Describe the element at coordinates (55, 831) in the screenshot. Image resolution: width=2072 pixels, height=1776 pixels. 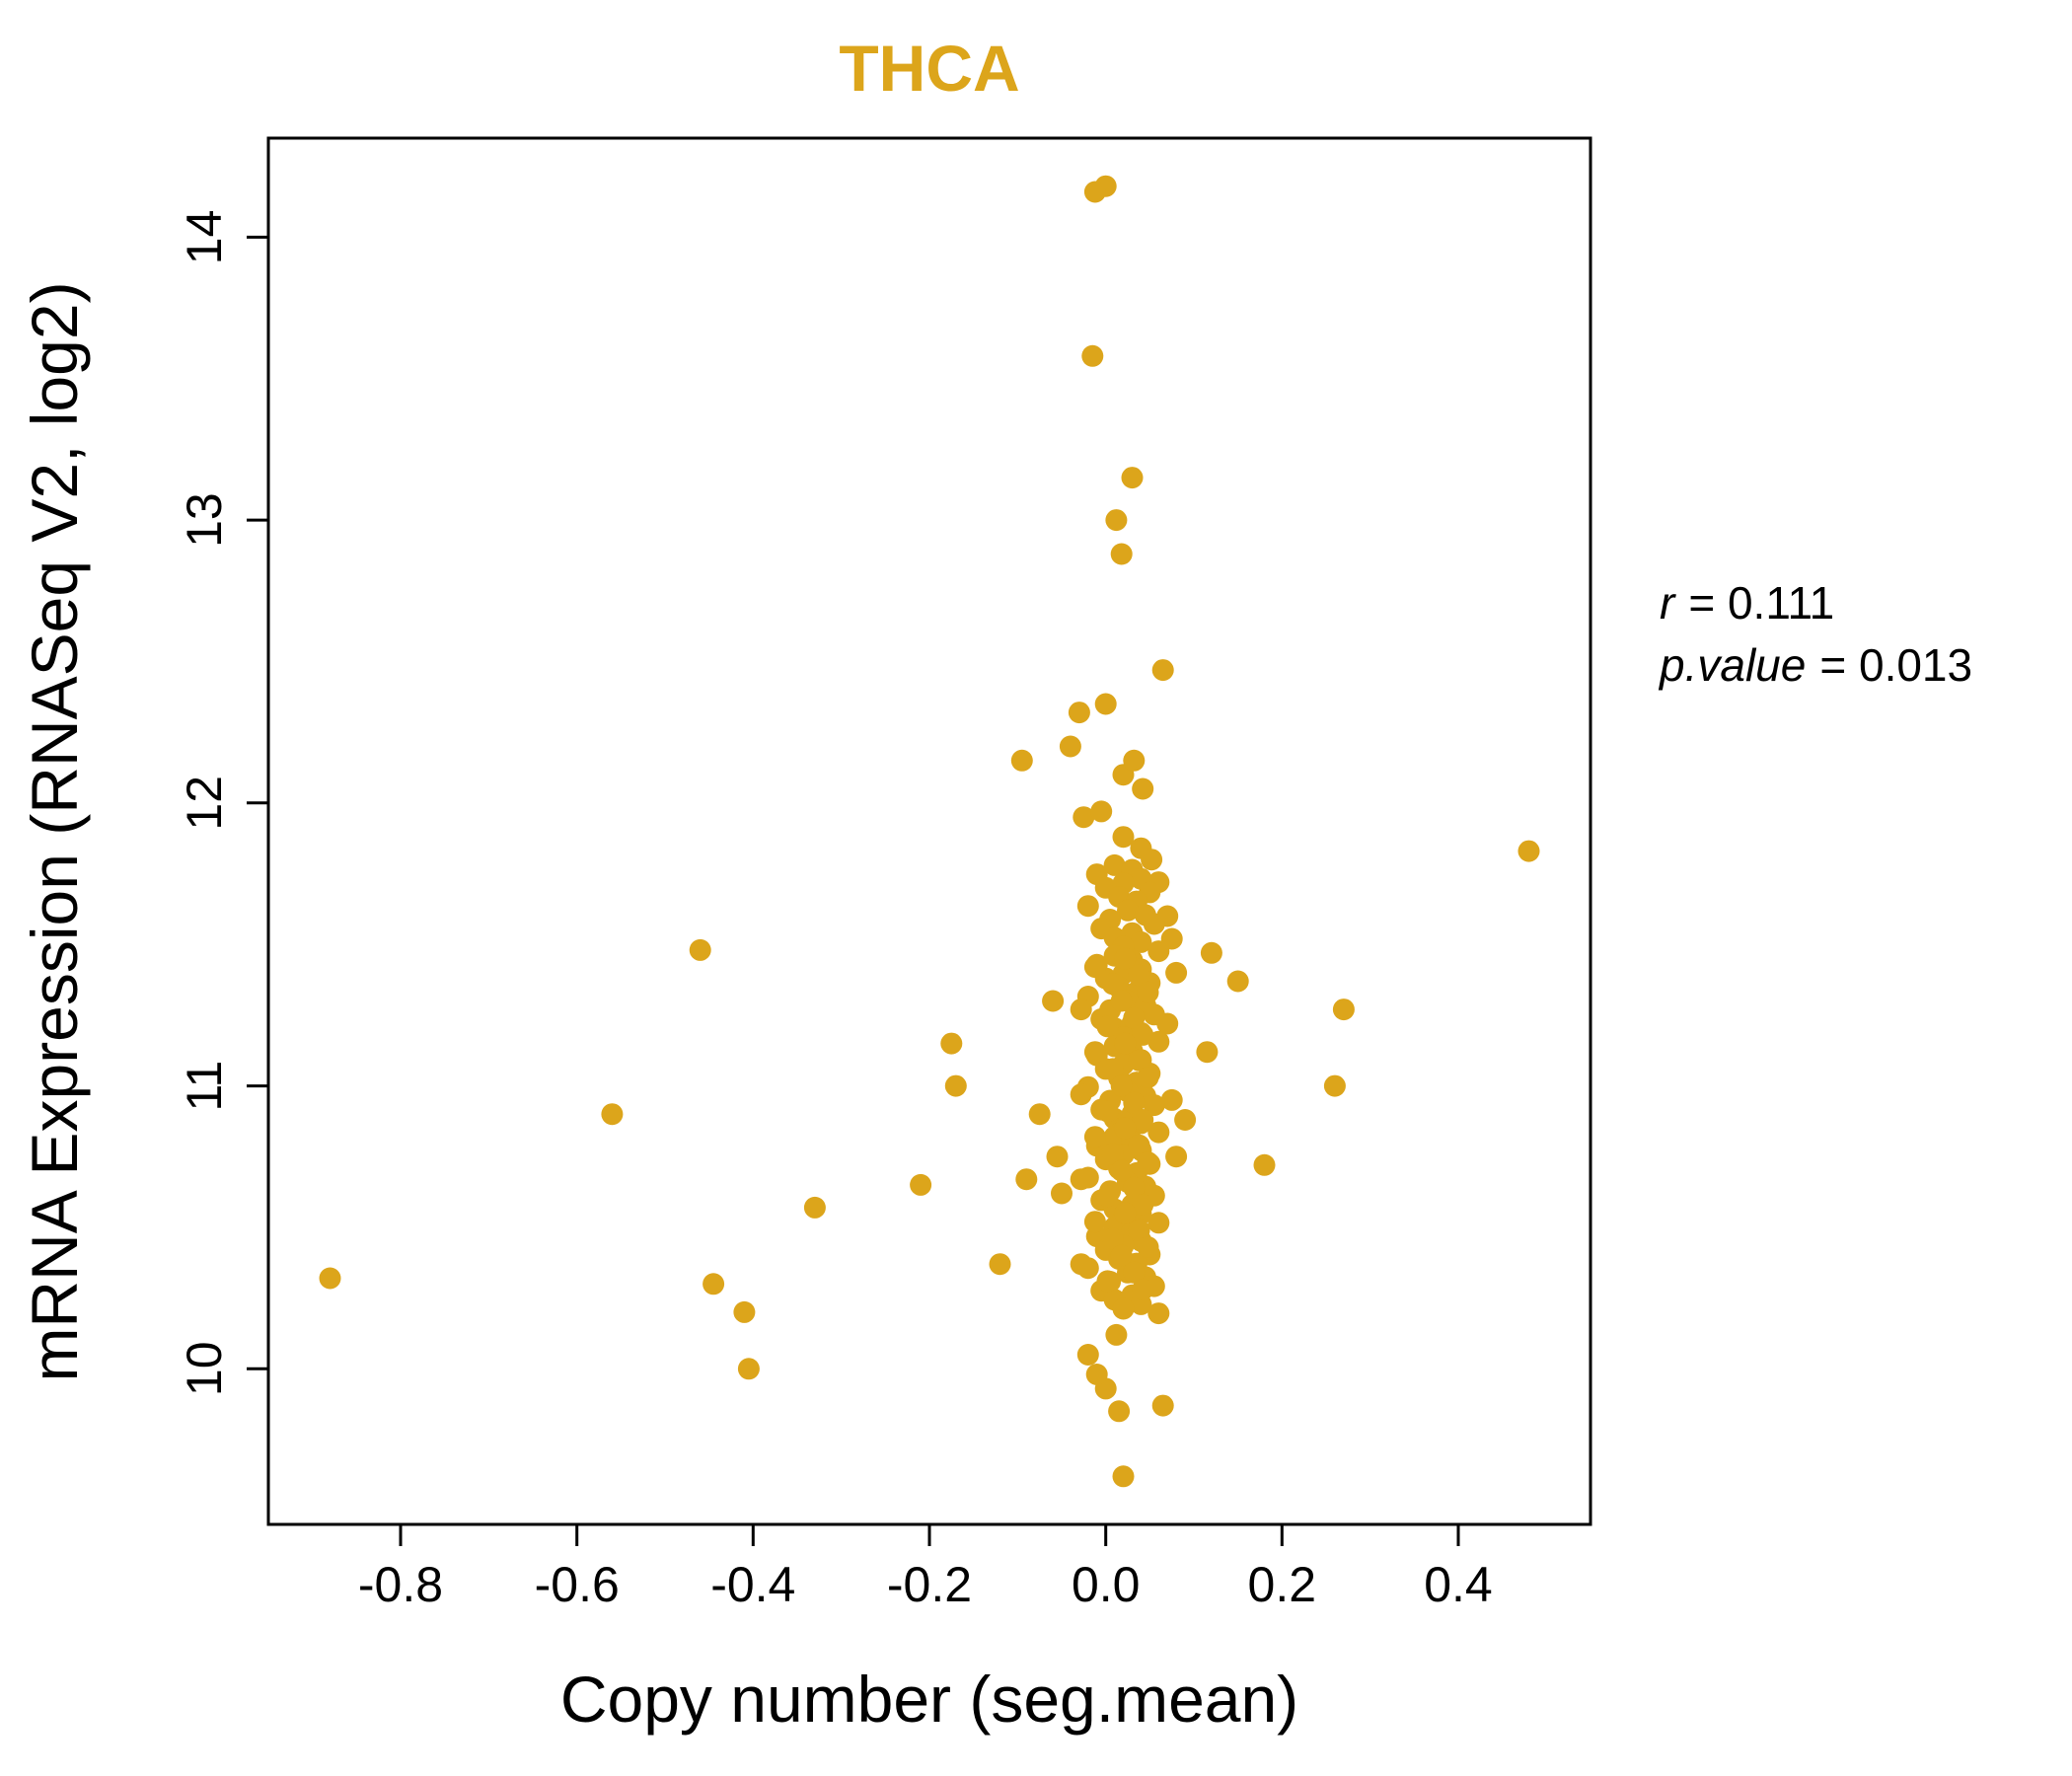
I see `y-axis-label: mRNA Expression (RNASeq V2, log2)` at that location.